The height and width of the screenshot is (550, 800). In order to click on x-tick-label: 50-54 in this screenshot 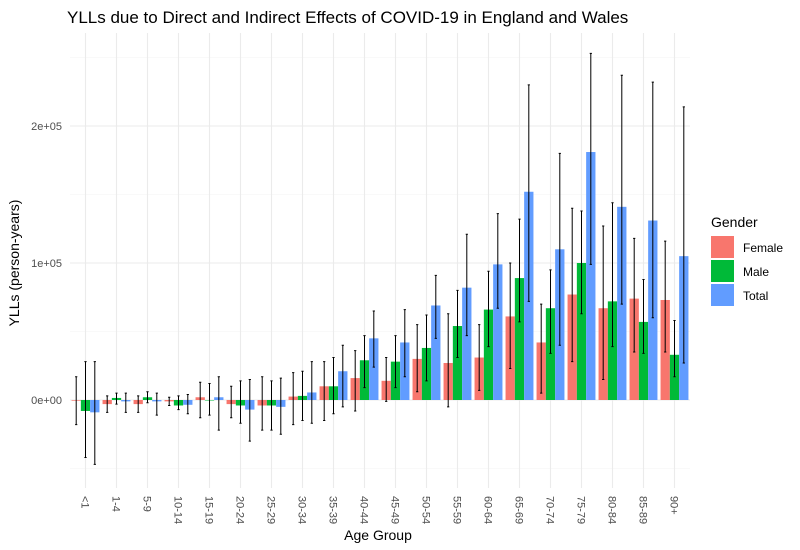, I will do `click(426, 510)`.